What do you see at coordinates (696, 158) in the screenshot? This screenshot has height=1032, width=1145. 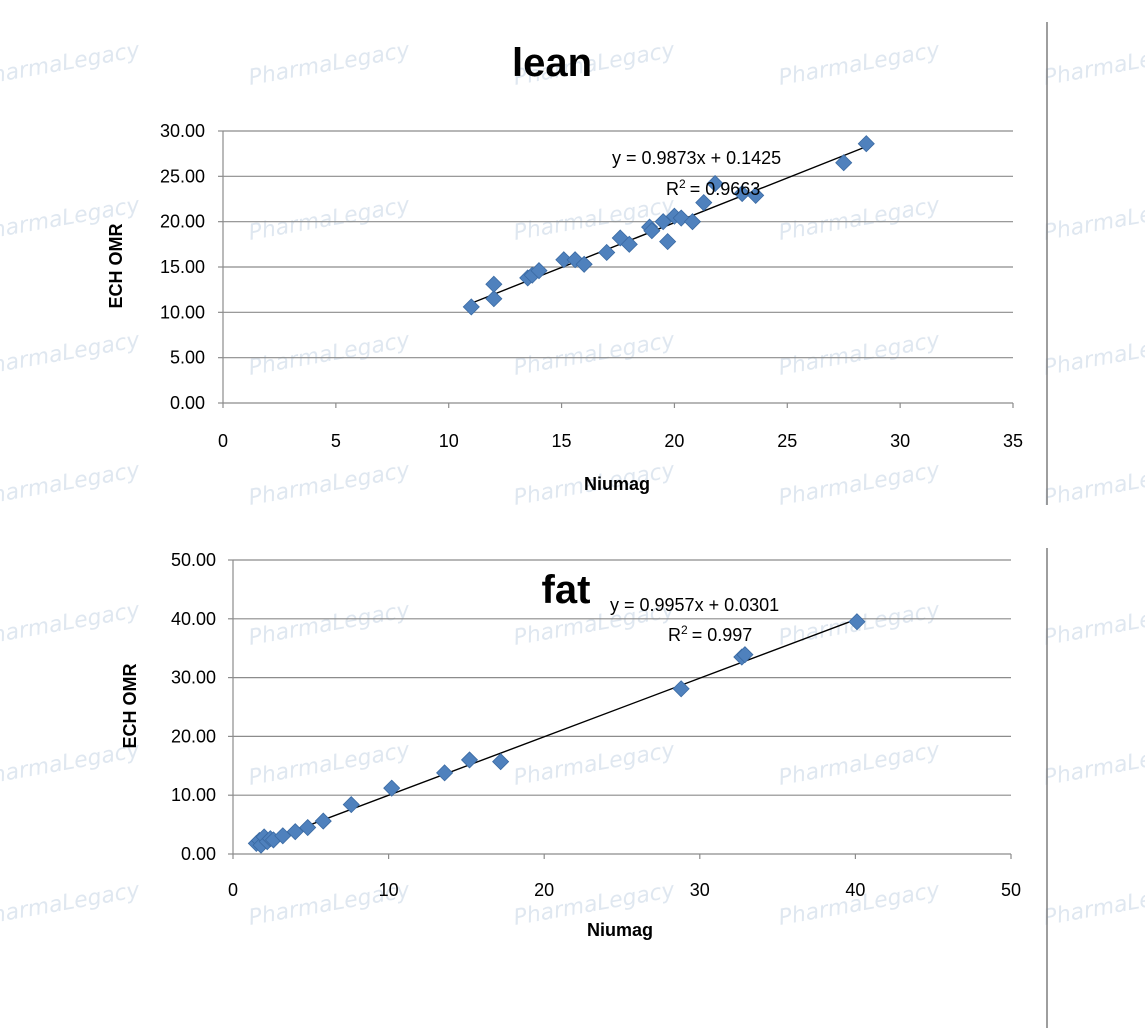 I see `trendline-equation: y = 0.9873x + 0.1425` at bounding box center [696, 158].